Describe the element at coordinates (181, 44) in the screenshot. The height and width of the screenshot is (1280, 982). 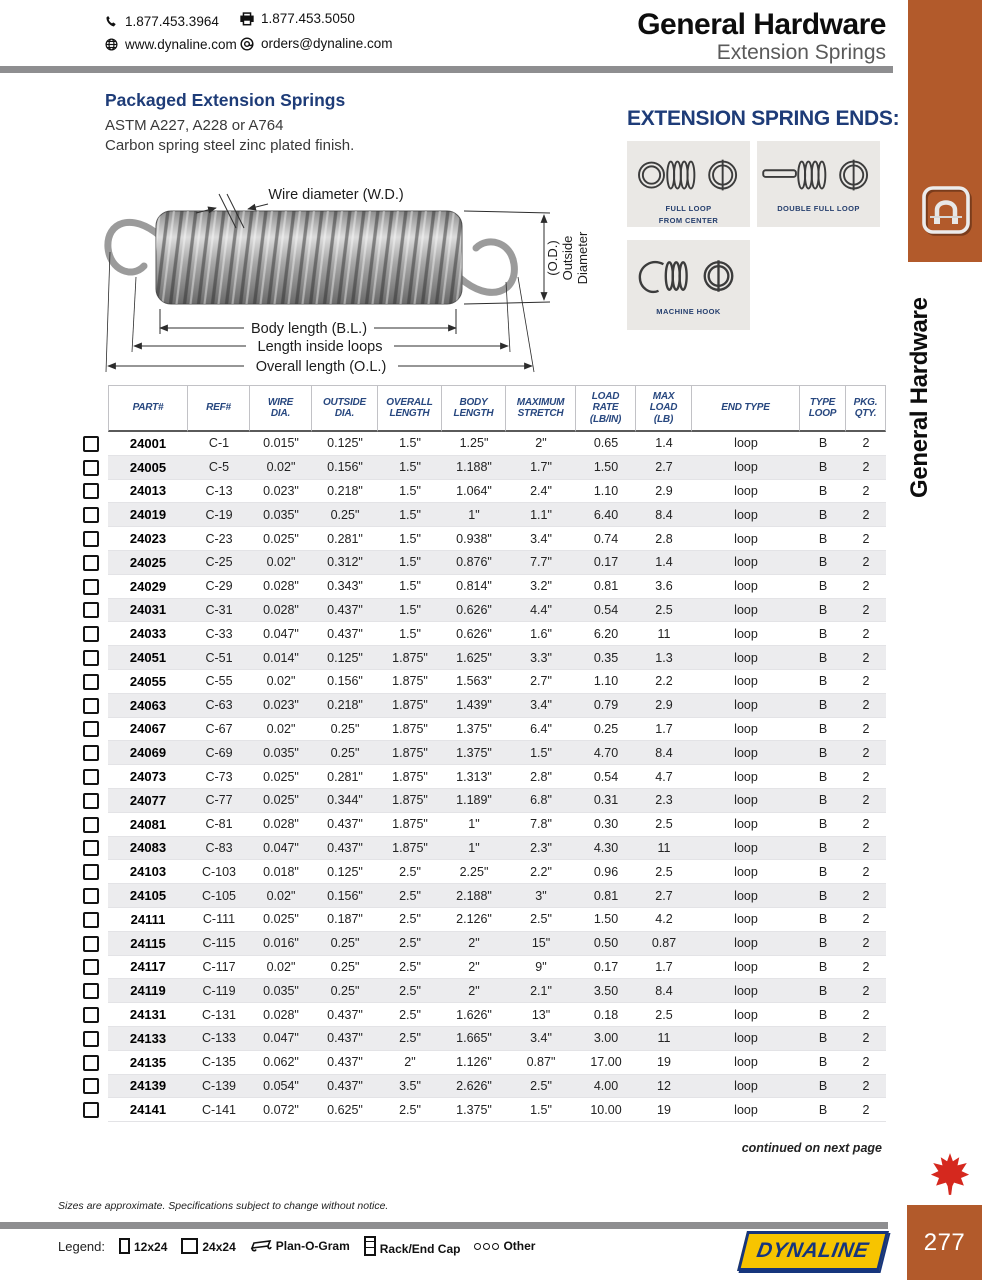
I see `website-url: www.dynaline.com` at that location.